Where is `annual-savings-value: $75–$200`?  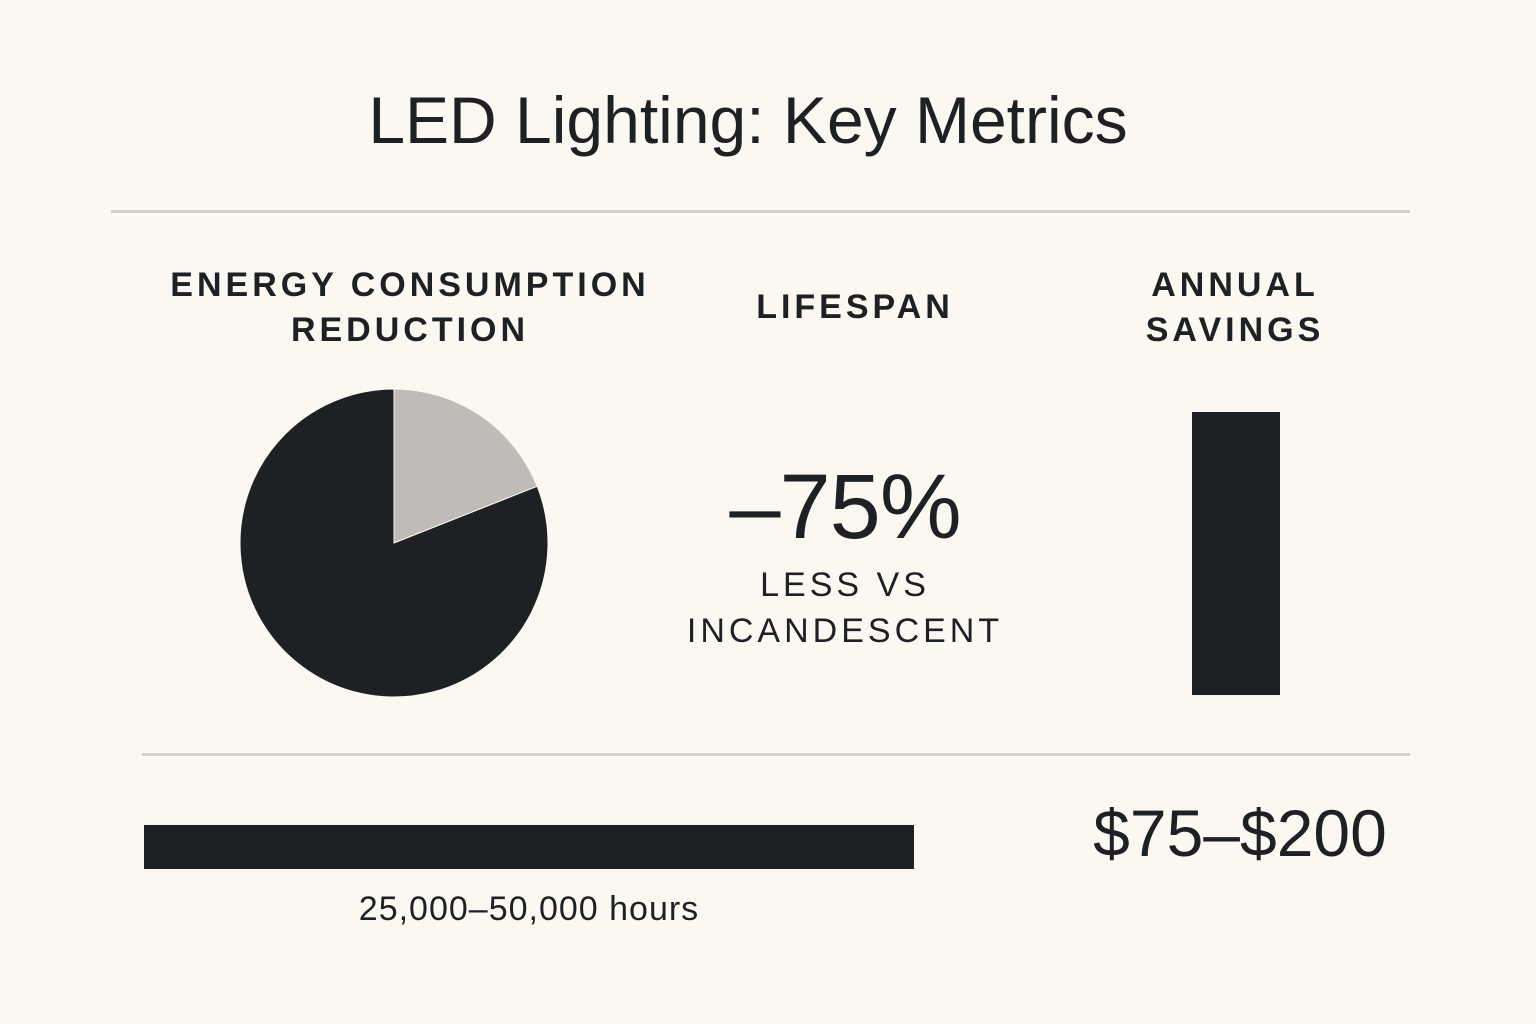 annual-savings-value: $75–$200 is located at coordinates (1240, 833).